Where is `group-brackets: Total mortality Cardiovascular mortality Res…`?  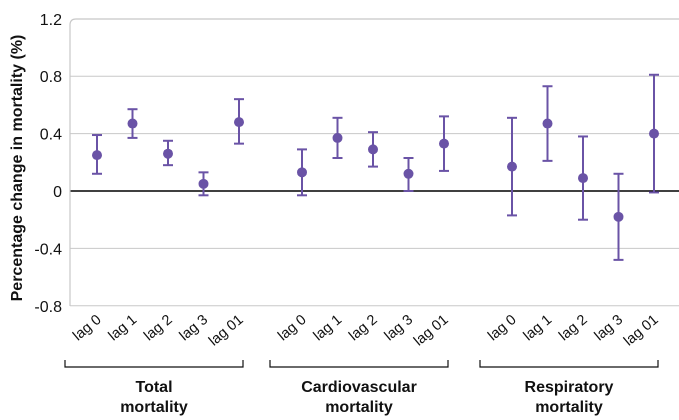
group-brackets: Total mortality Cardiovascular mortality Res… is located at coordinates (361, 388).